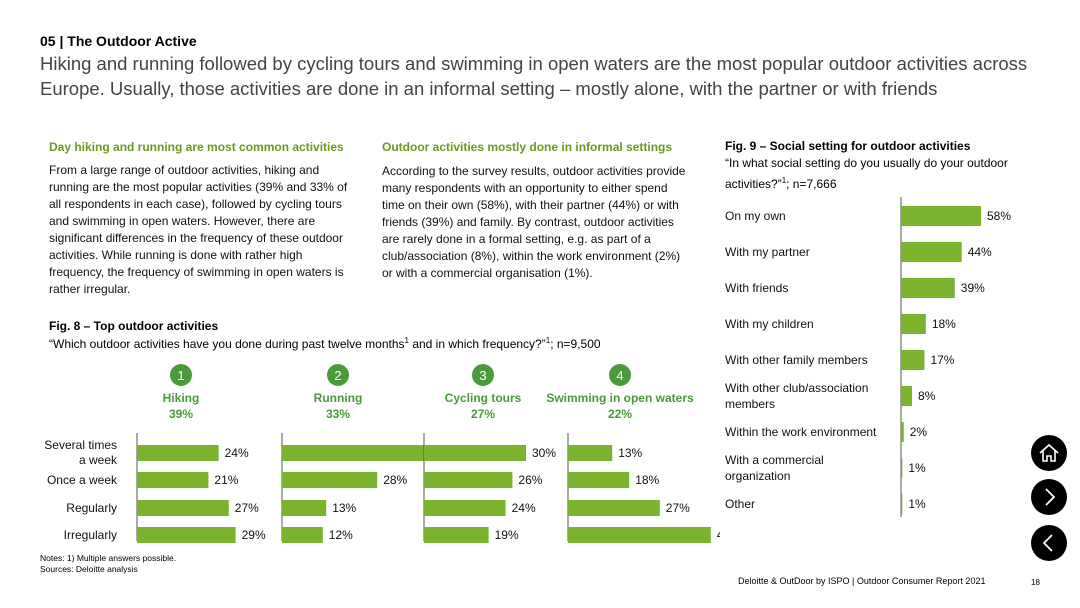 This screenshot has width=1080, height=608. What do you see at coordinates (980, 252) in the screenshot?
I see `fig9-value-label: 44%` at bounding box center [980, 252].